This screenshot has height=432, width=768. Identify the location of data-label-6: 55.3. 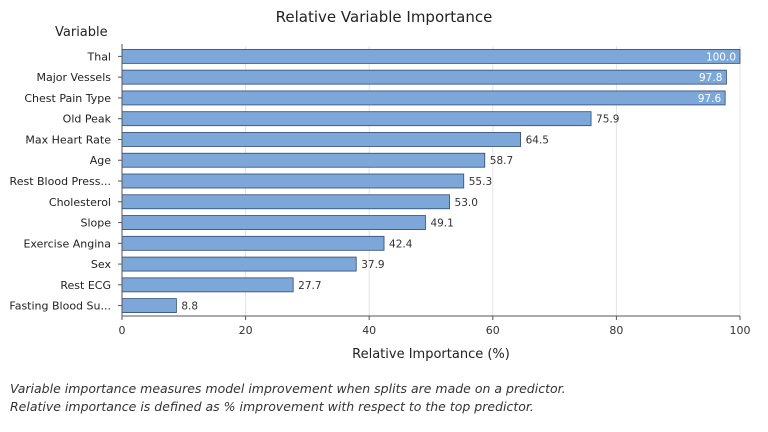
(480, 182).